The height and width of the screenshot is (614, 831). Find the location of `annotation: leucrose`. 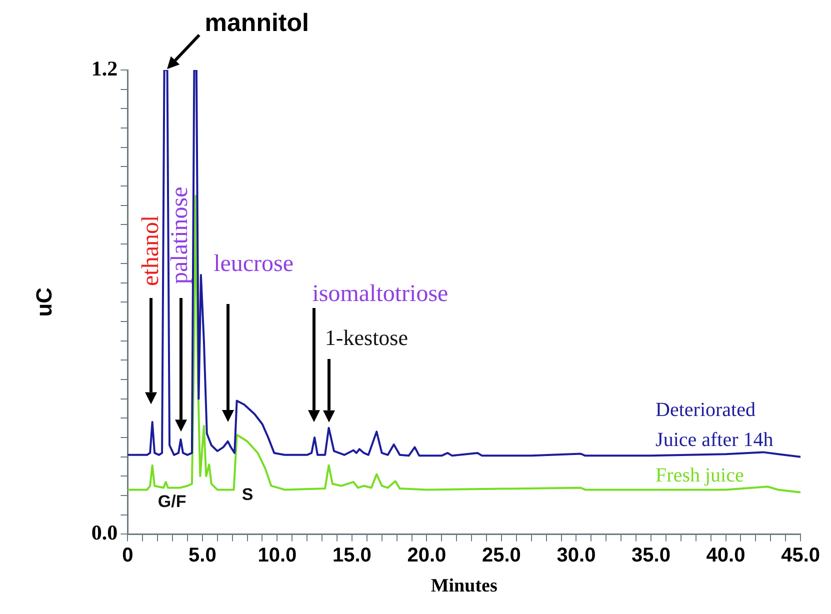

annotation: leucrose is located at coordinates (254, 264).